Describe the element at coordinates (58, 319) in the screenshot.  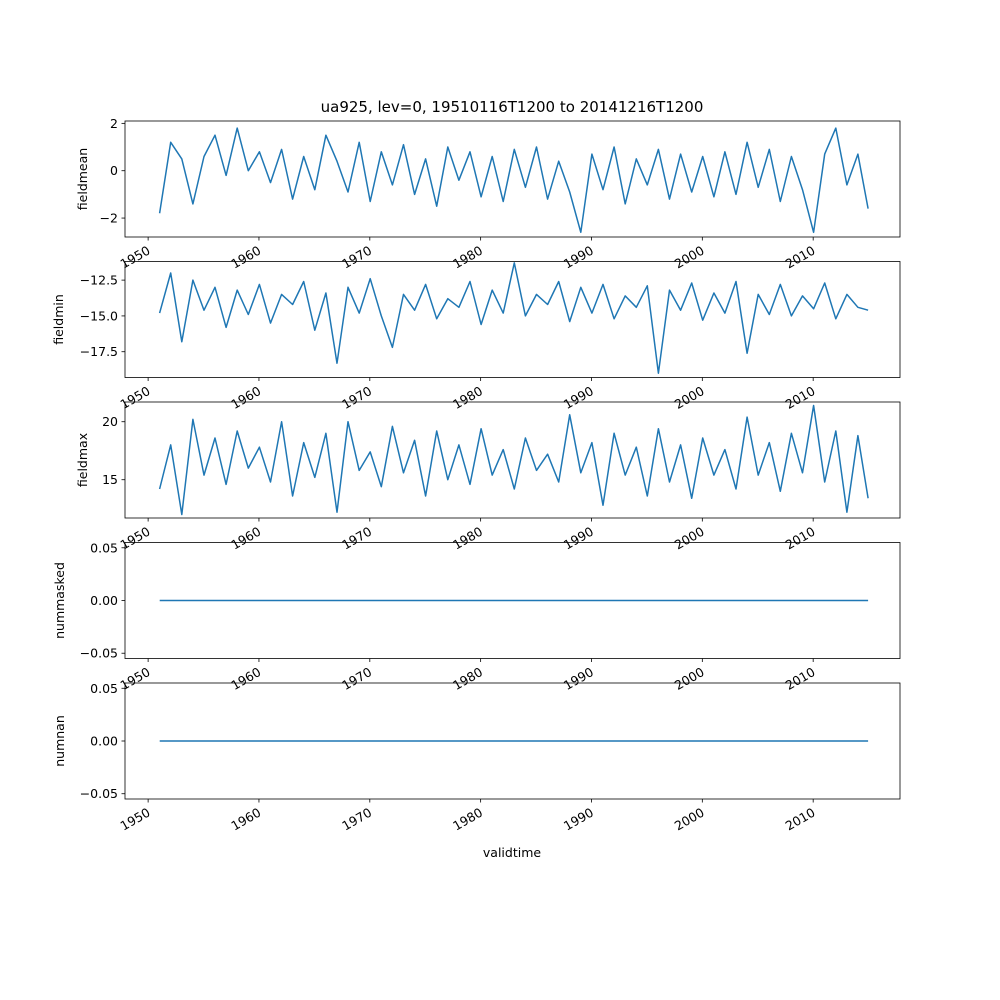
I see `y-axis-label-fieldmin: fieldmin` at that location.